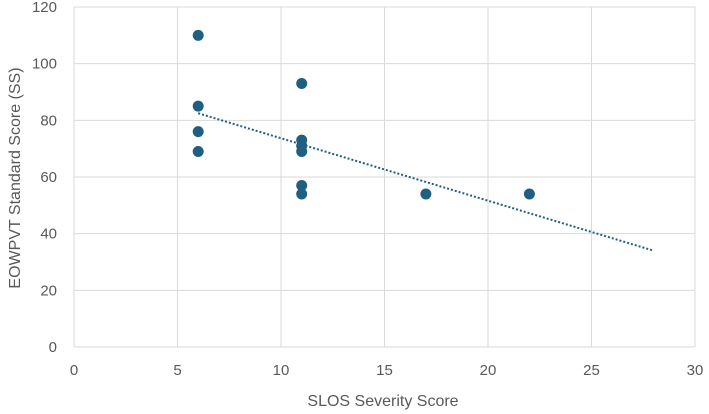  What do you see at coordinates (695, 370) in the screenshot?
I see `x-tick-label: 30` at bounding box center [695, 370].